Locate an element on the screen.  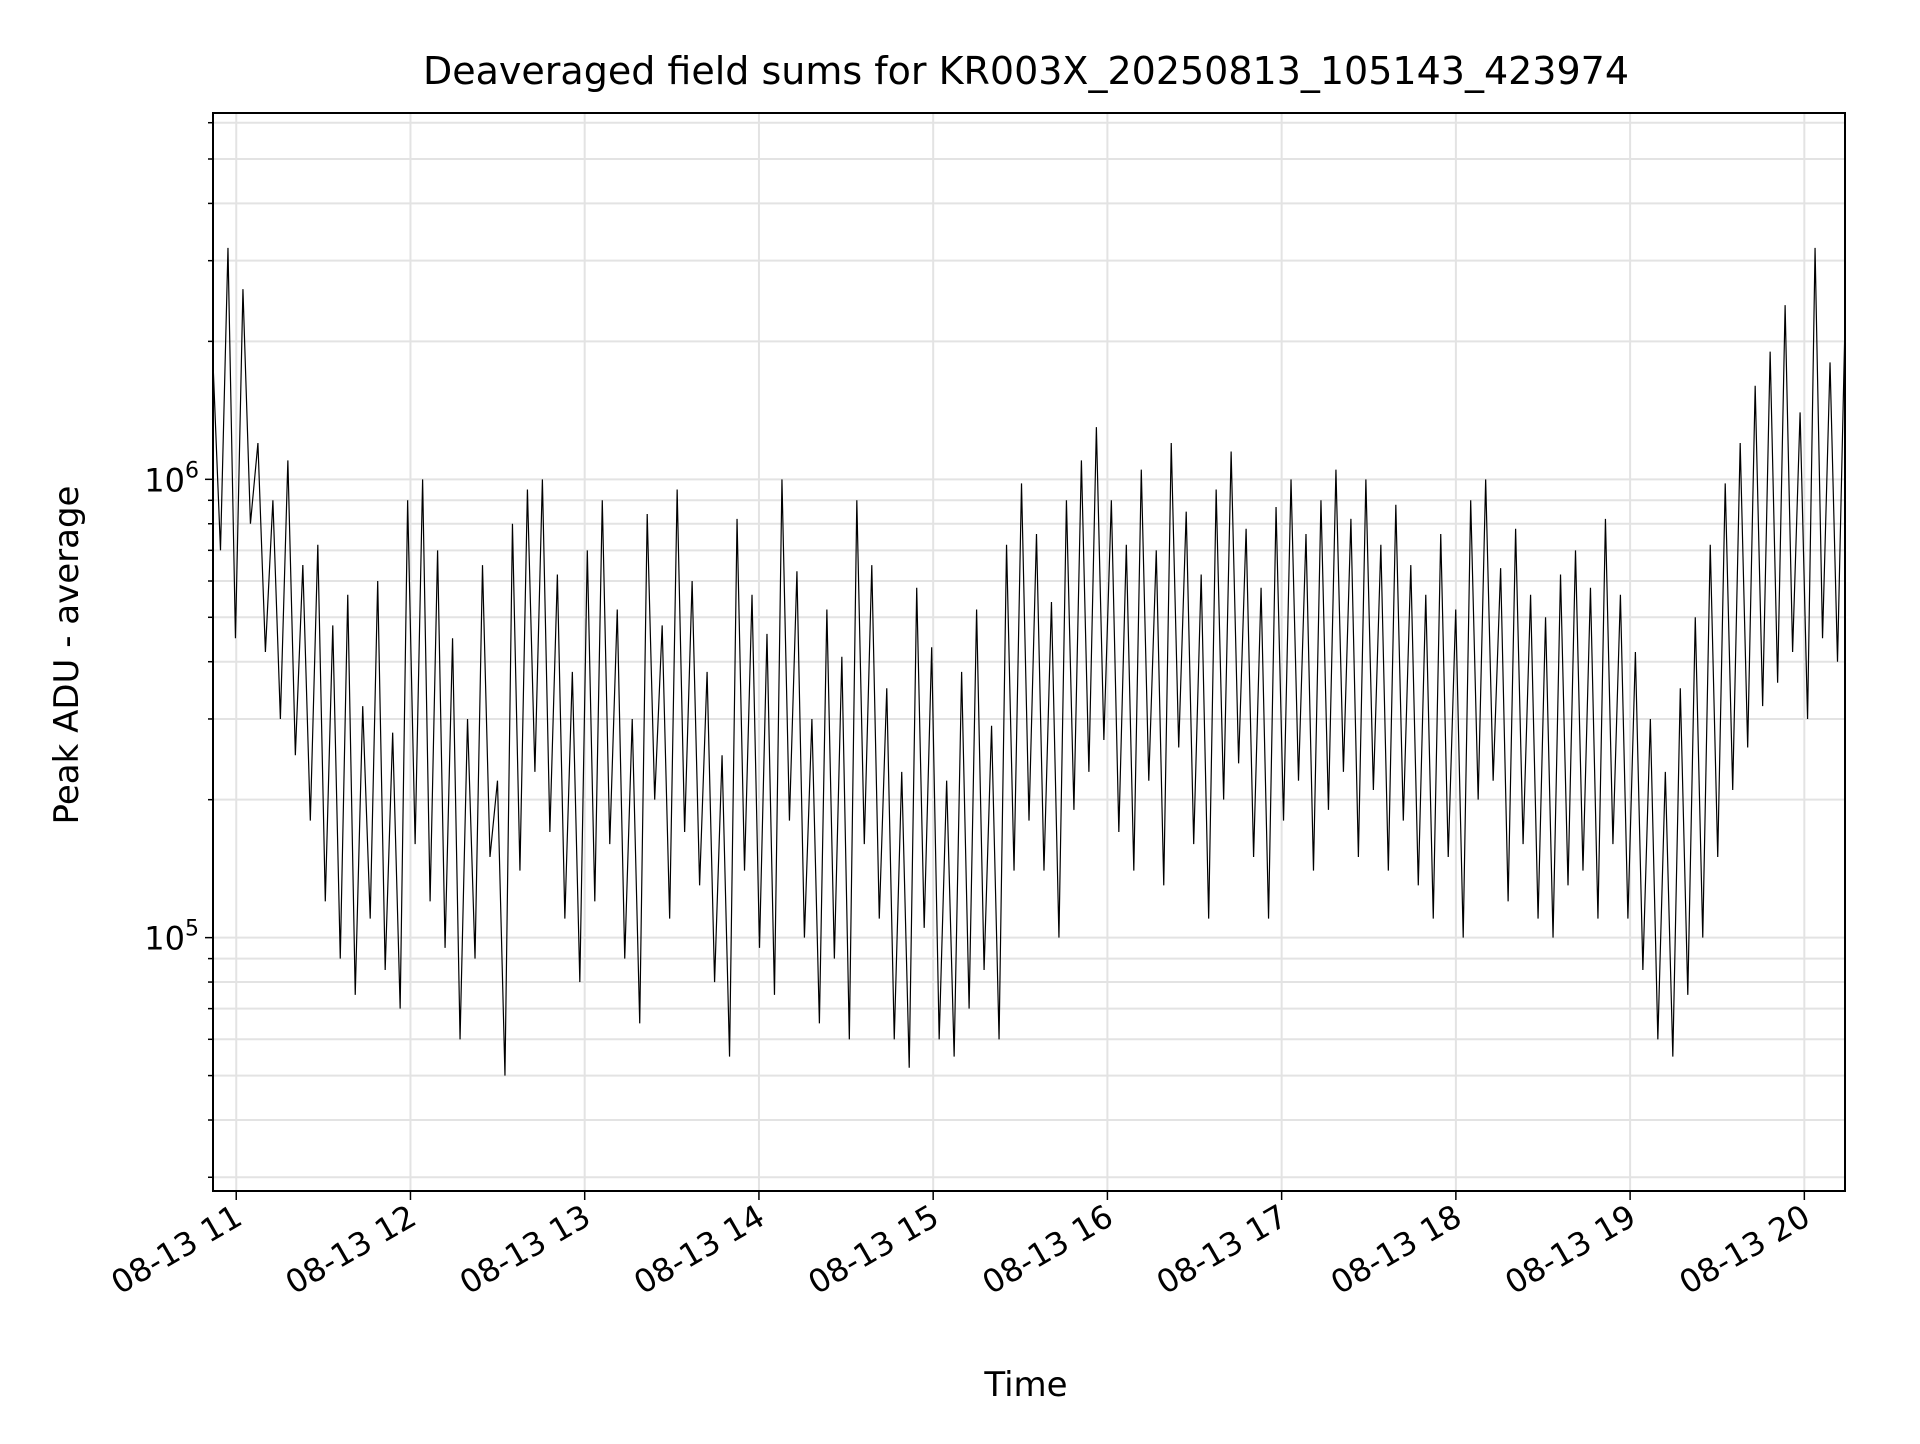
y-tick-label: 105 is located at coordinates (171, 937).